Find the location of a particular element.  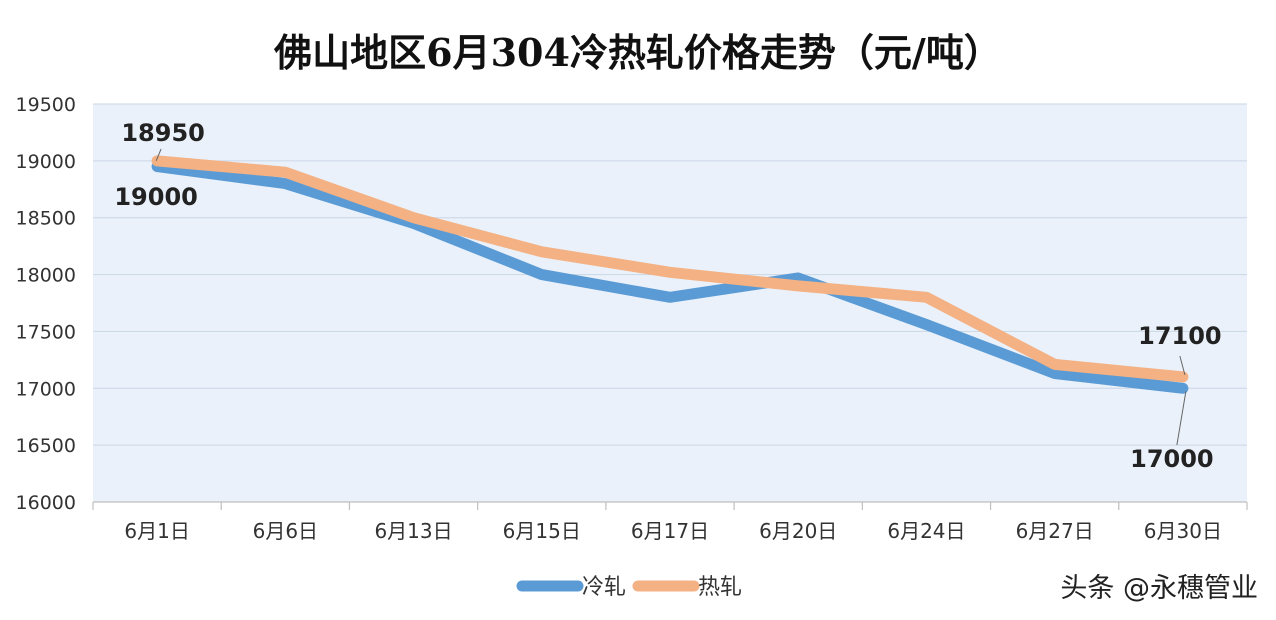

data-label: 17000 is located at coordinates (1172, 459).